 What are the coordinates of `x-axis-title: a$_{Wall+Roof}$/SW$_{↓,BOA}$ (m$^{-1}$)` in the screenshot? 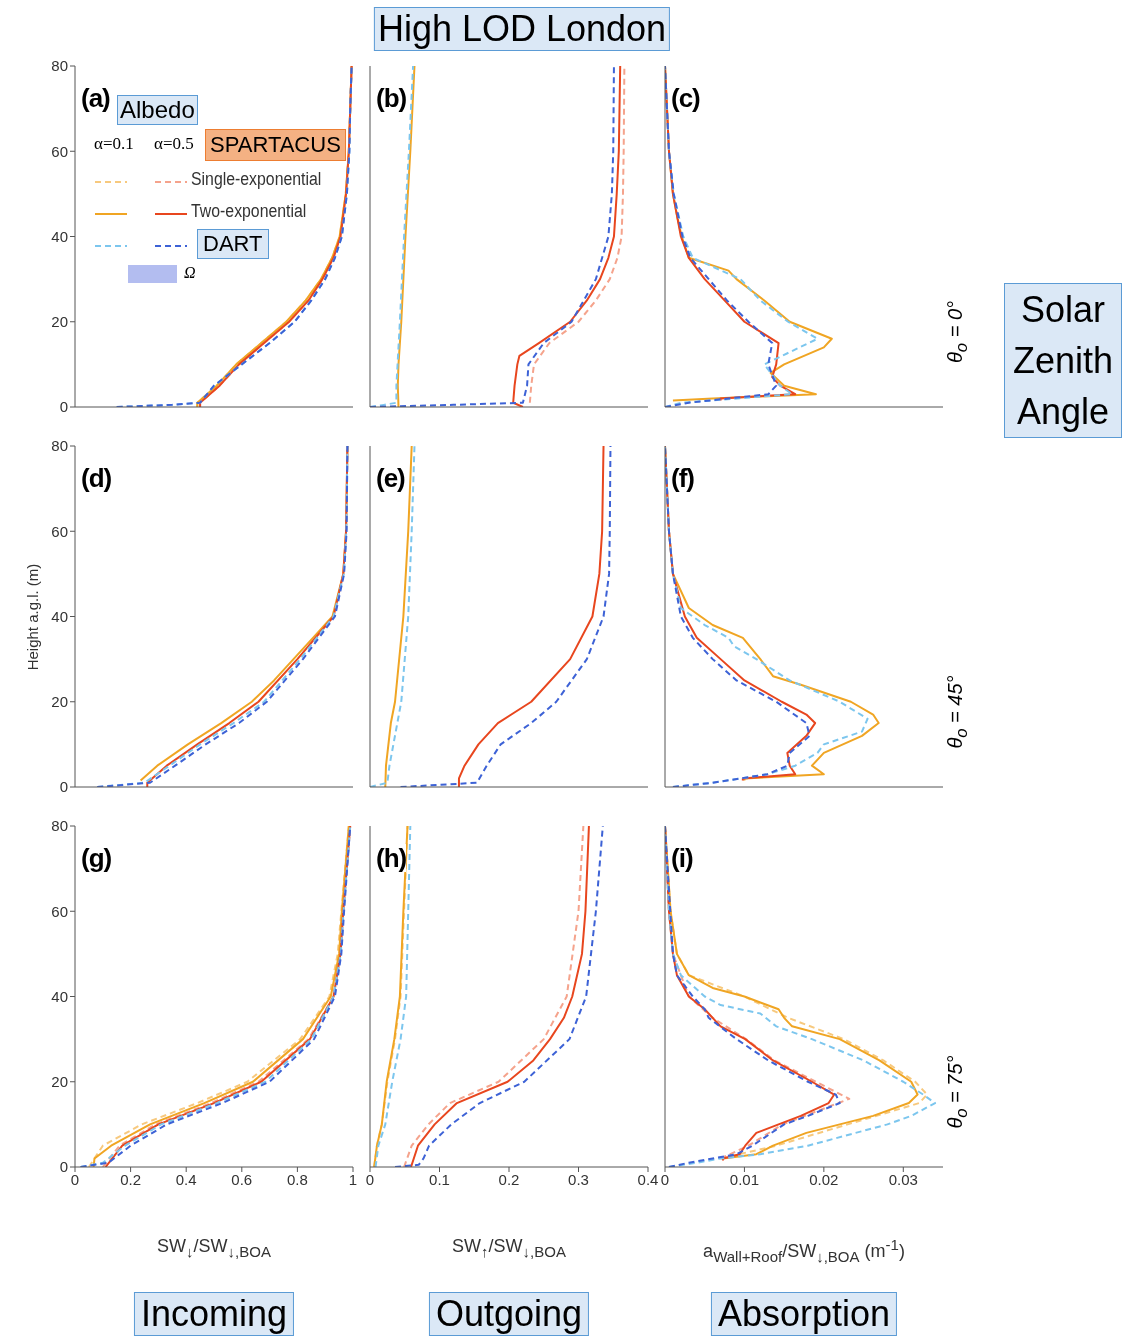 It's located at (804, 1250).